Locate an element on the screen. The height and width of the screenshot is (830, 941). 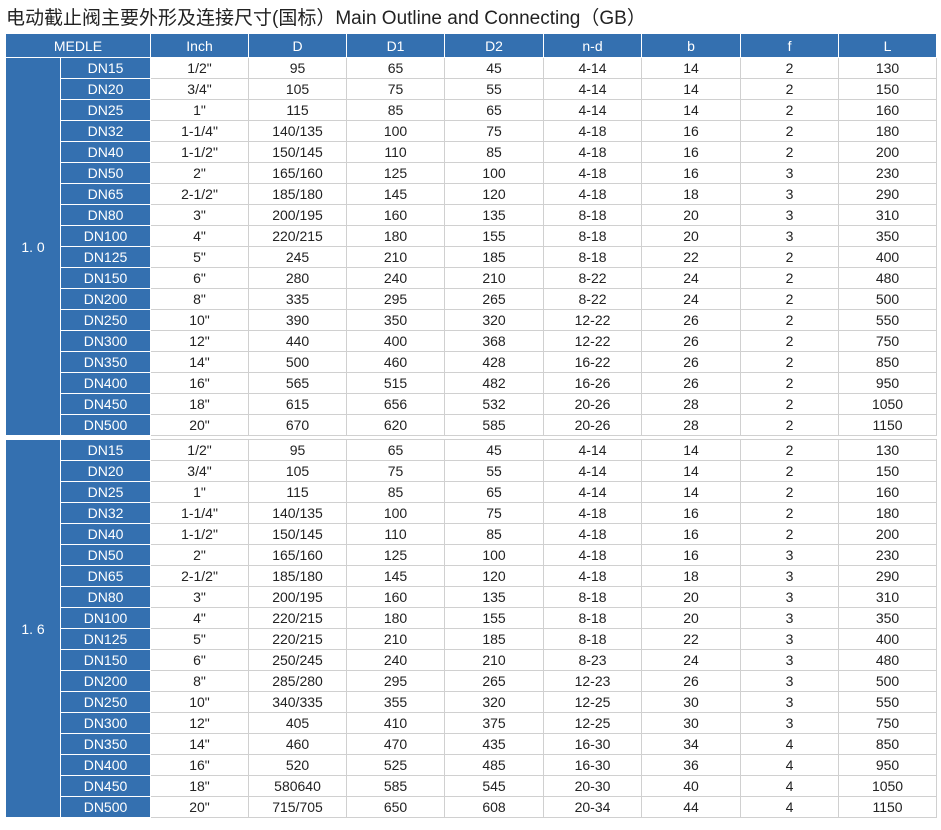
table-cell: 515 is located at coordinates (396, 383).